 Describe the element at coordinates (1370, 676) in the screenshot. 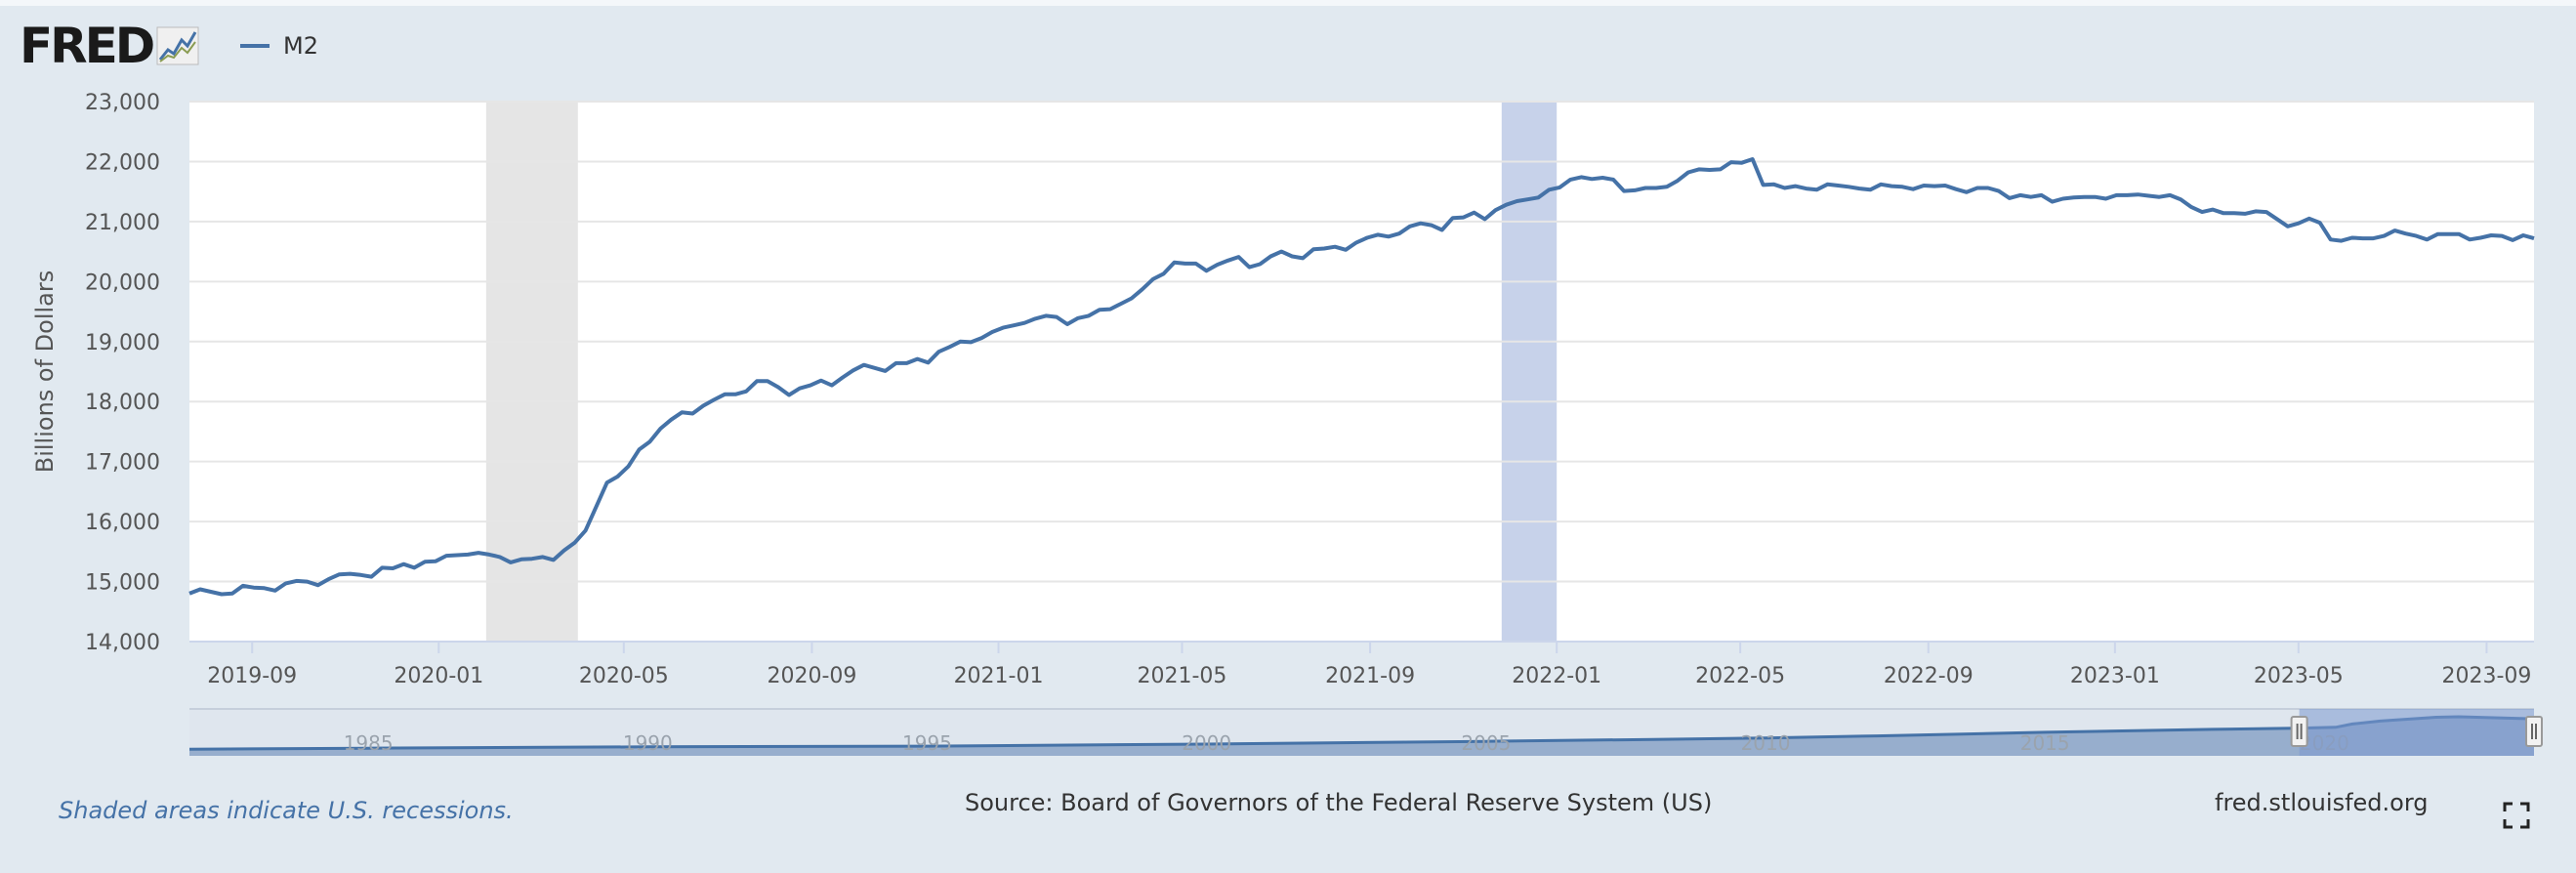

I see `x-tick-label: 2021-09` at that location.